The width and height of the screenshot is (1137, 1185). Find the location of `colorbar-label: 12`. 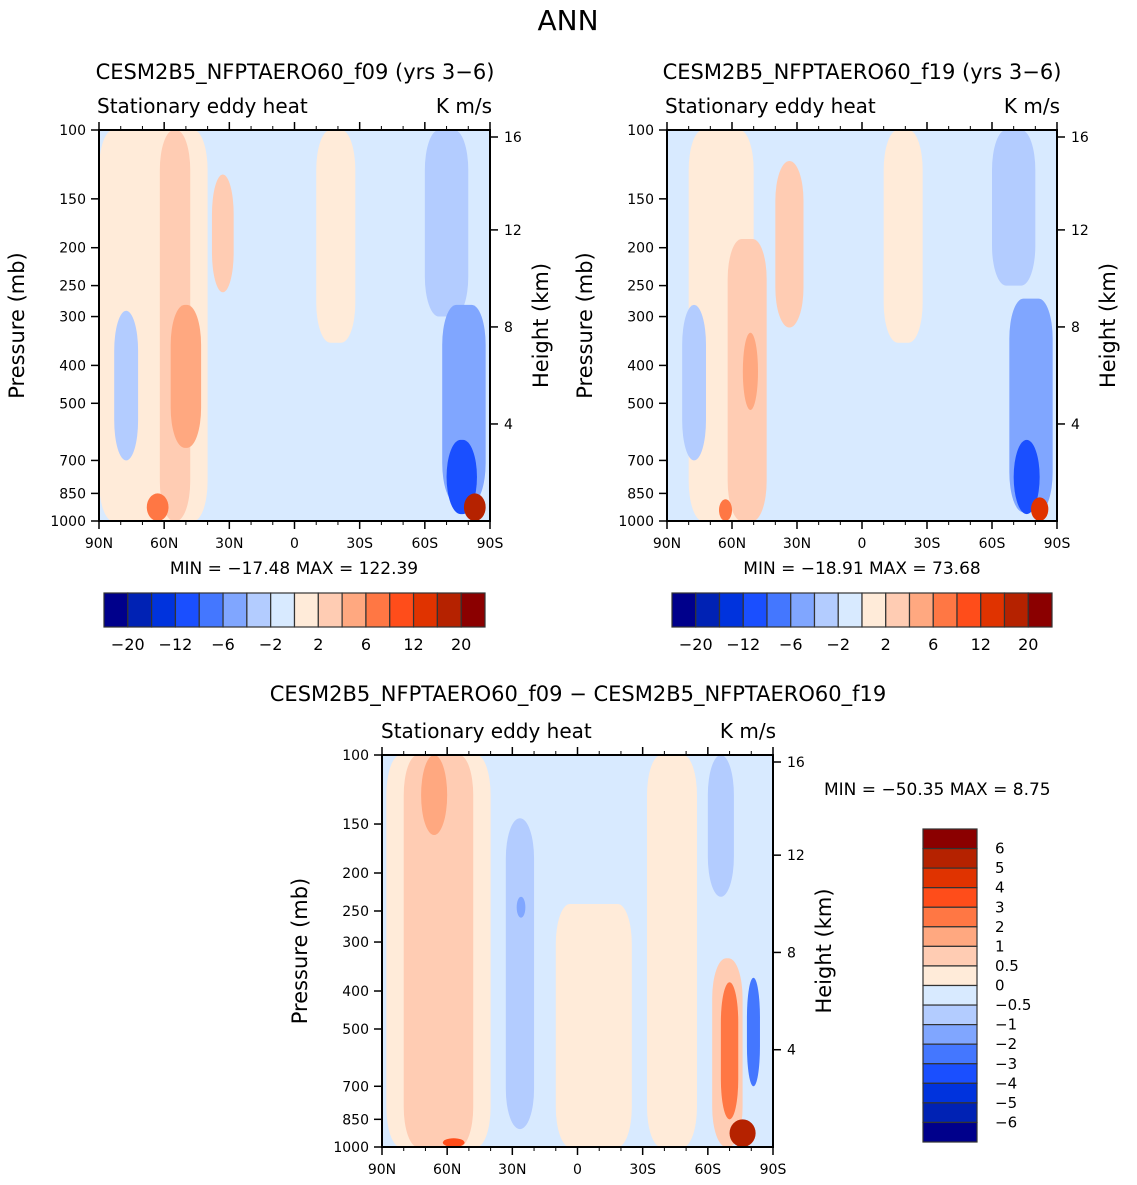

colorbar-label: 12 is located at coordinates (413, 644).